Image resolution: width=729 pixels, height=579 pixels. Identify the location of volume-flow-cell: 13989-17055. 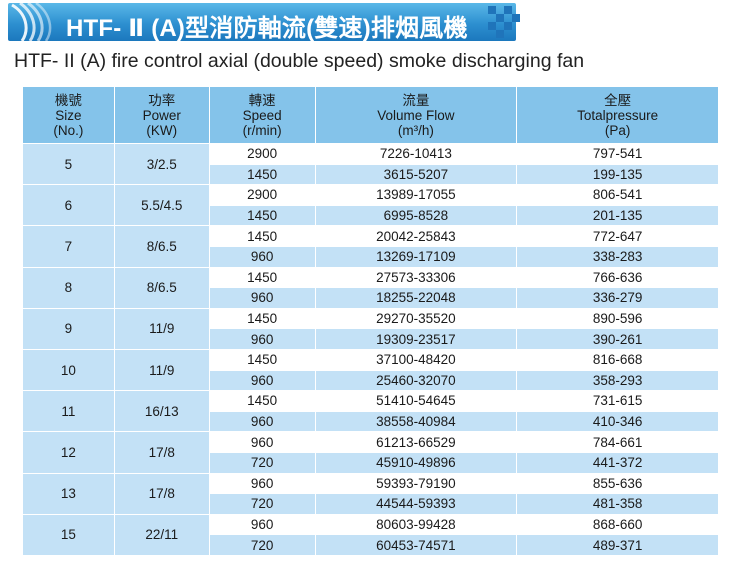
(416, 195).